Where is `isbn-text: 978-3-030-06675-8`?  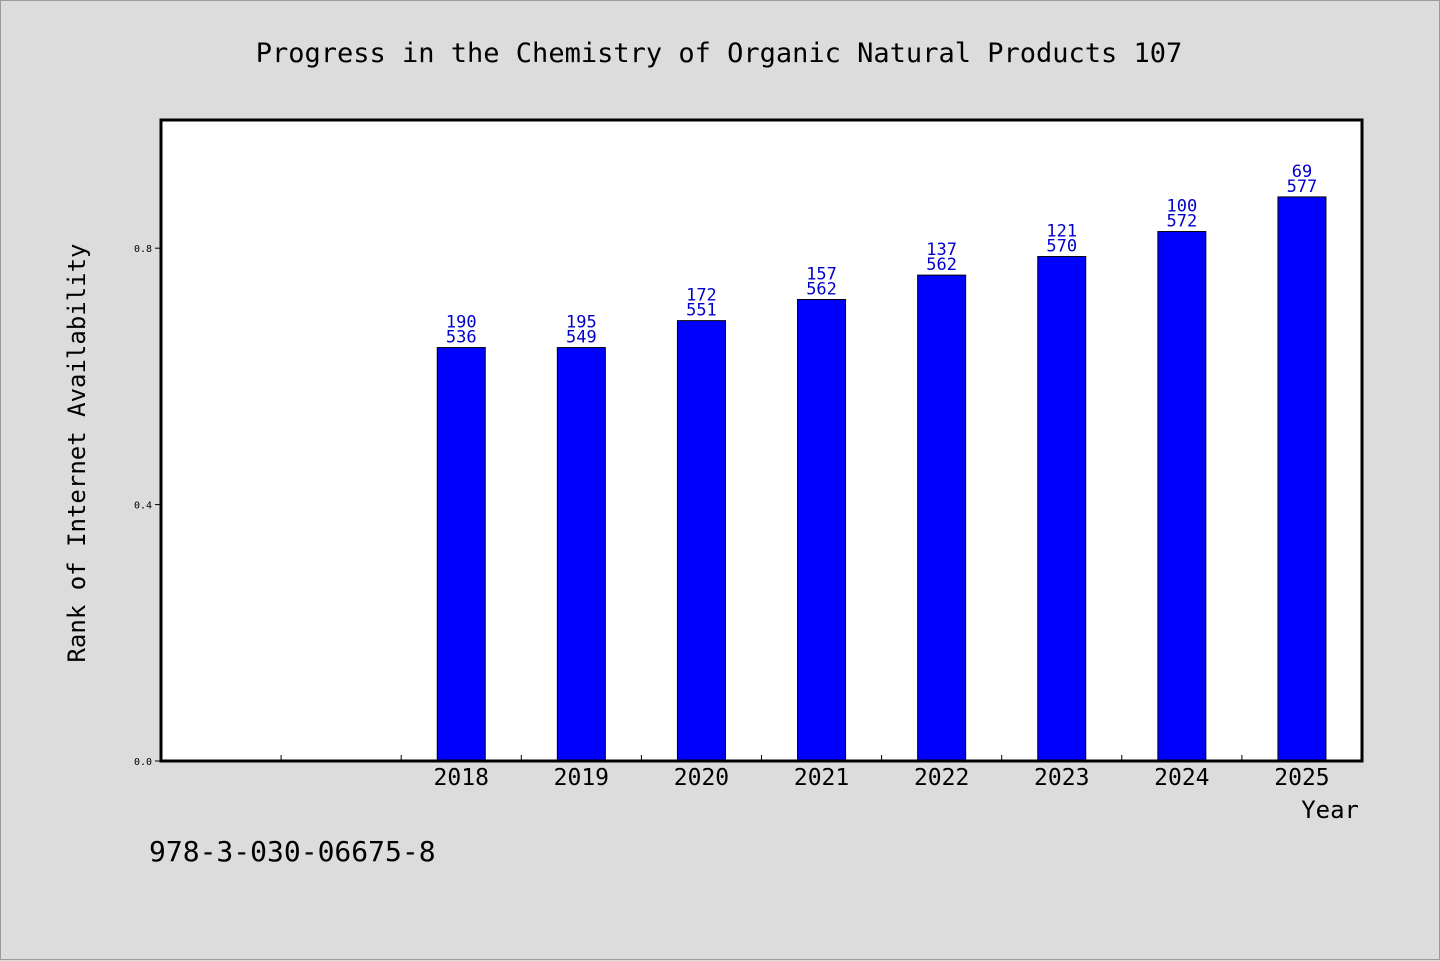
isbn-text: 978-3-030-06675-8 is located at coordinates (292, 851).